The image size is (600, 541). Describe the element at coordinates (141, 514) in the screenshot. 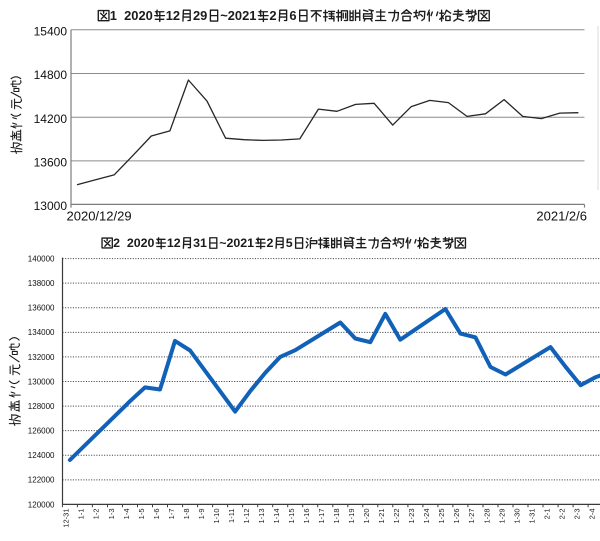

I see `svg-text: 1-5` at that location.